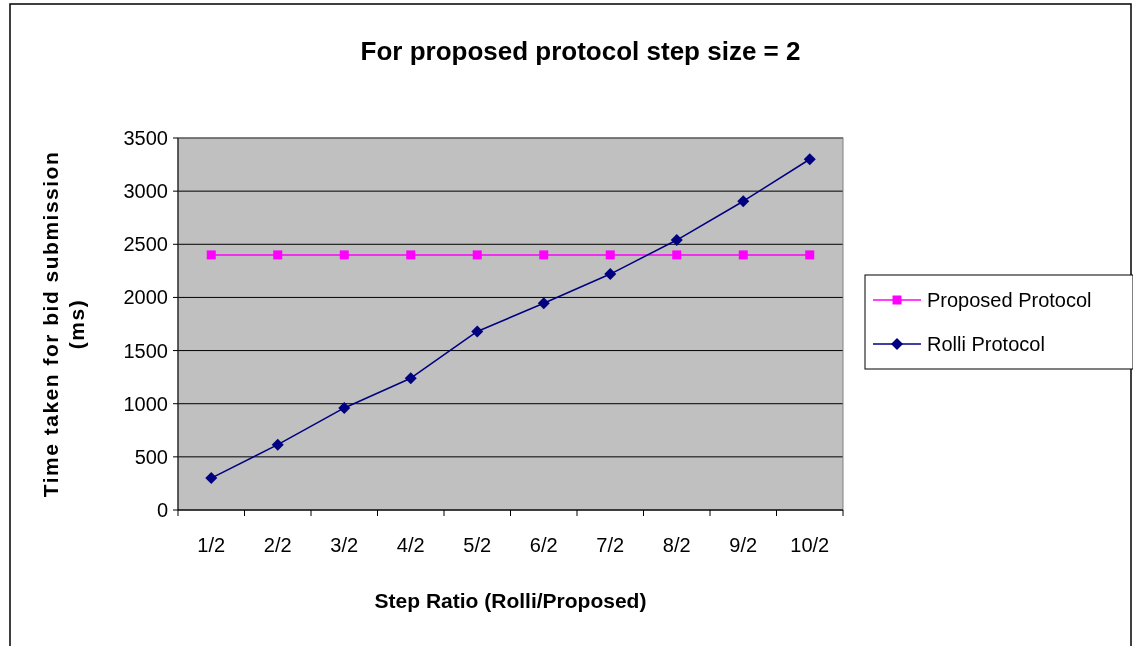 The image size is (1133, 646). I want to click on x-tick-label: 3/2, so click(344, 545).